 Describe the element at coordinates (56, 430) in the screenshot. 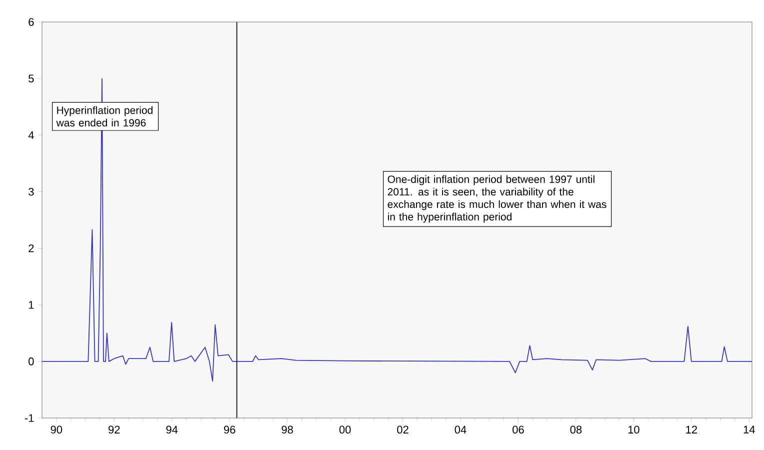

I see `x-tick-label: 90` at that location.